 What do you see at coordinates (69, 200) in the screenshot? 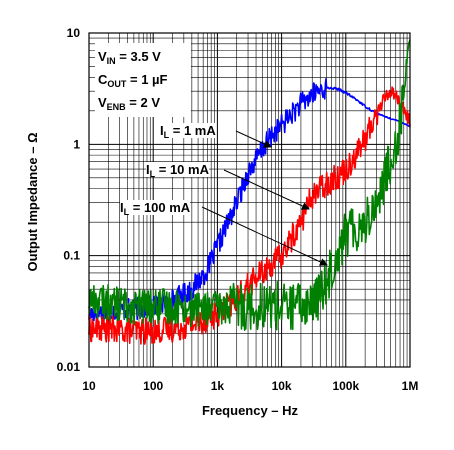
I see `y-tick-labels: 0.01 0.1 1 10` at bounding box center [69, 200].